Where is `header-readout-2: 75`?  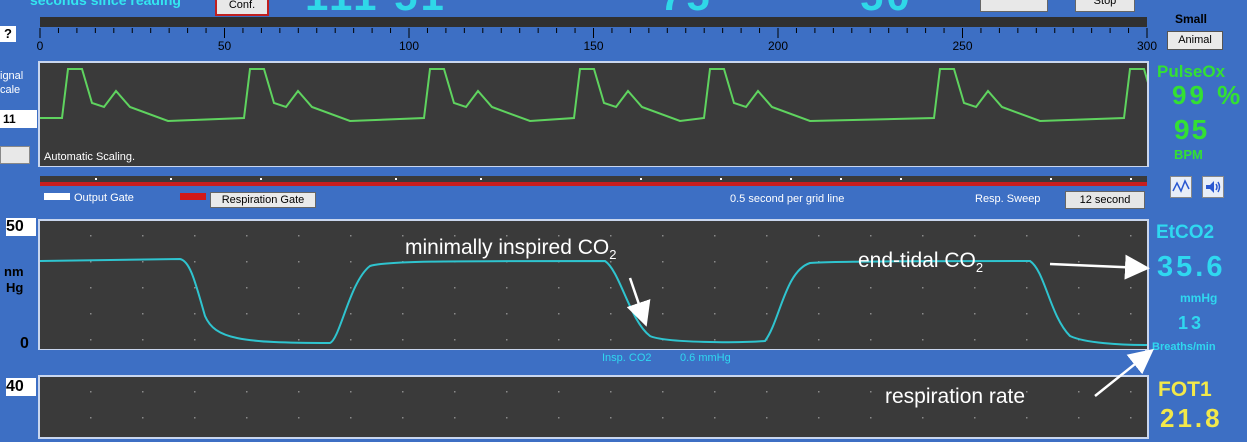
header-readout-2: 75 is located at coordinates (686, 8).